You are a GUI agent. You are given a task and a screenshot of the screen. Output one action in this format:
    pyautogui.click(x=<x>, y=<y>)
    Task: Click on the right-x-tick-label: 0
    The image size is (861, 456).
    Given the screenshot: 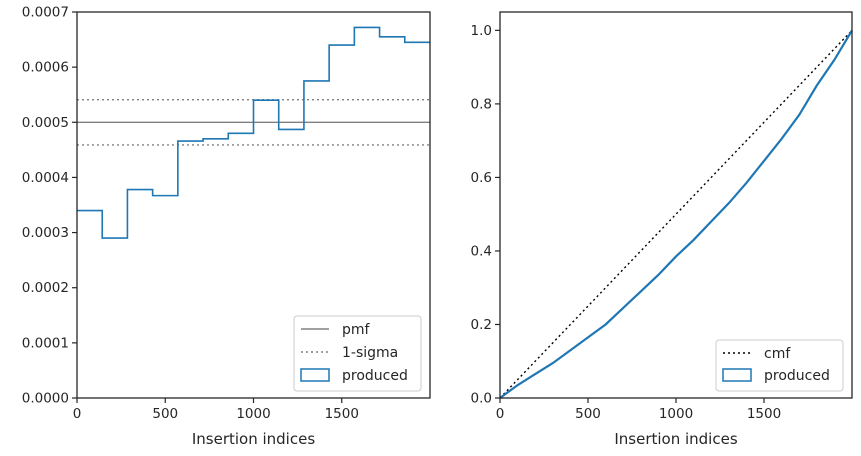 What is the action you would take?
    pyautogui.click(x=500, y=414)
    